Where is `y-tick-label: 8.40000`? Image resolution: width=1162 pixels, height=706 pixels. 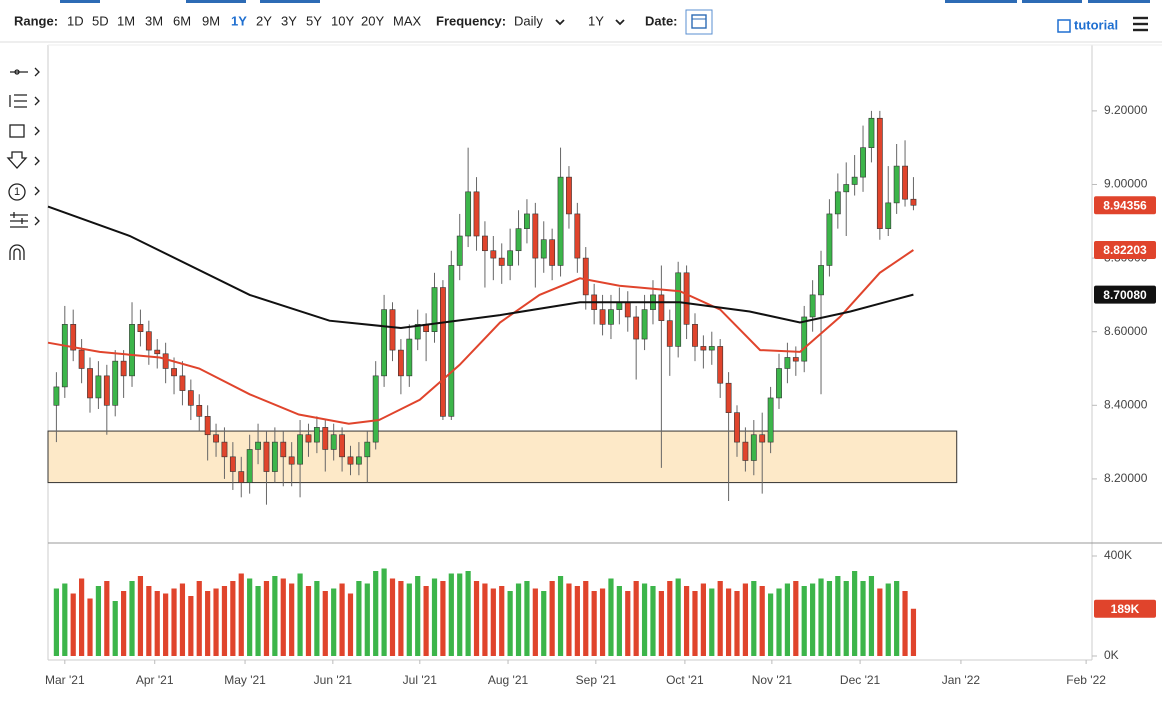 y-tick-label: 8.40000 is located at coordinates (1126, 404).